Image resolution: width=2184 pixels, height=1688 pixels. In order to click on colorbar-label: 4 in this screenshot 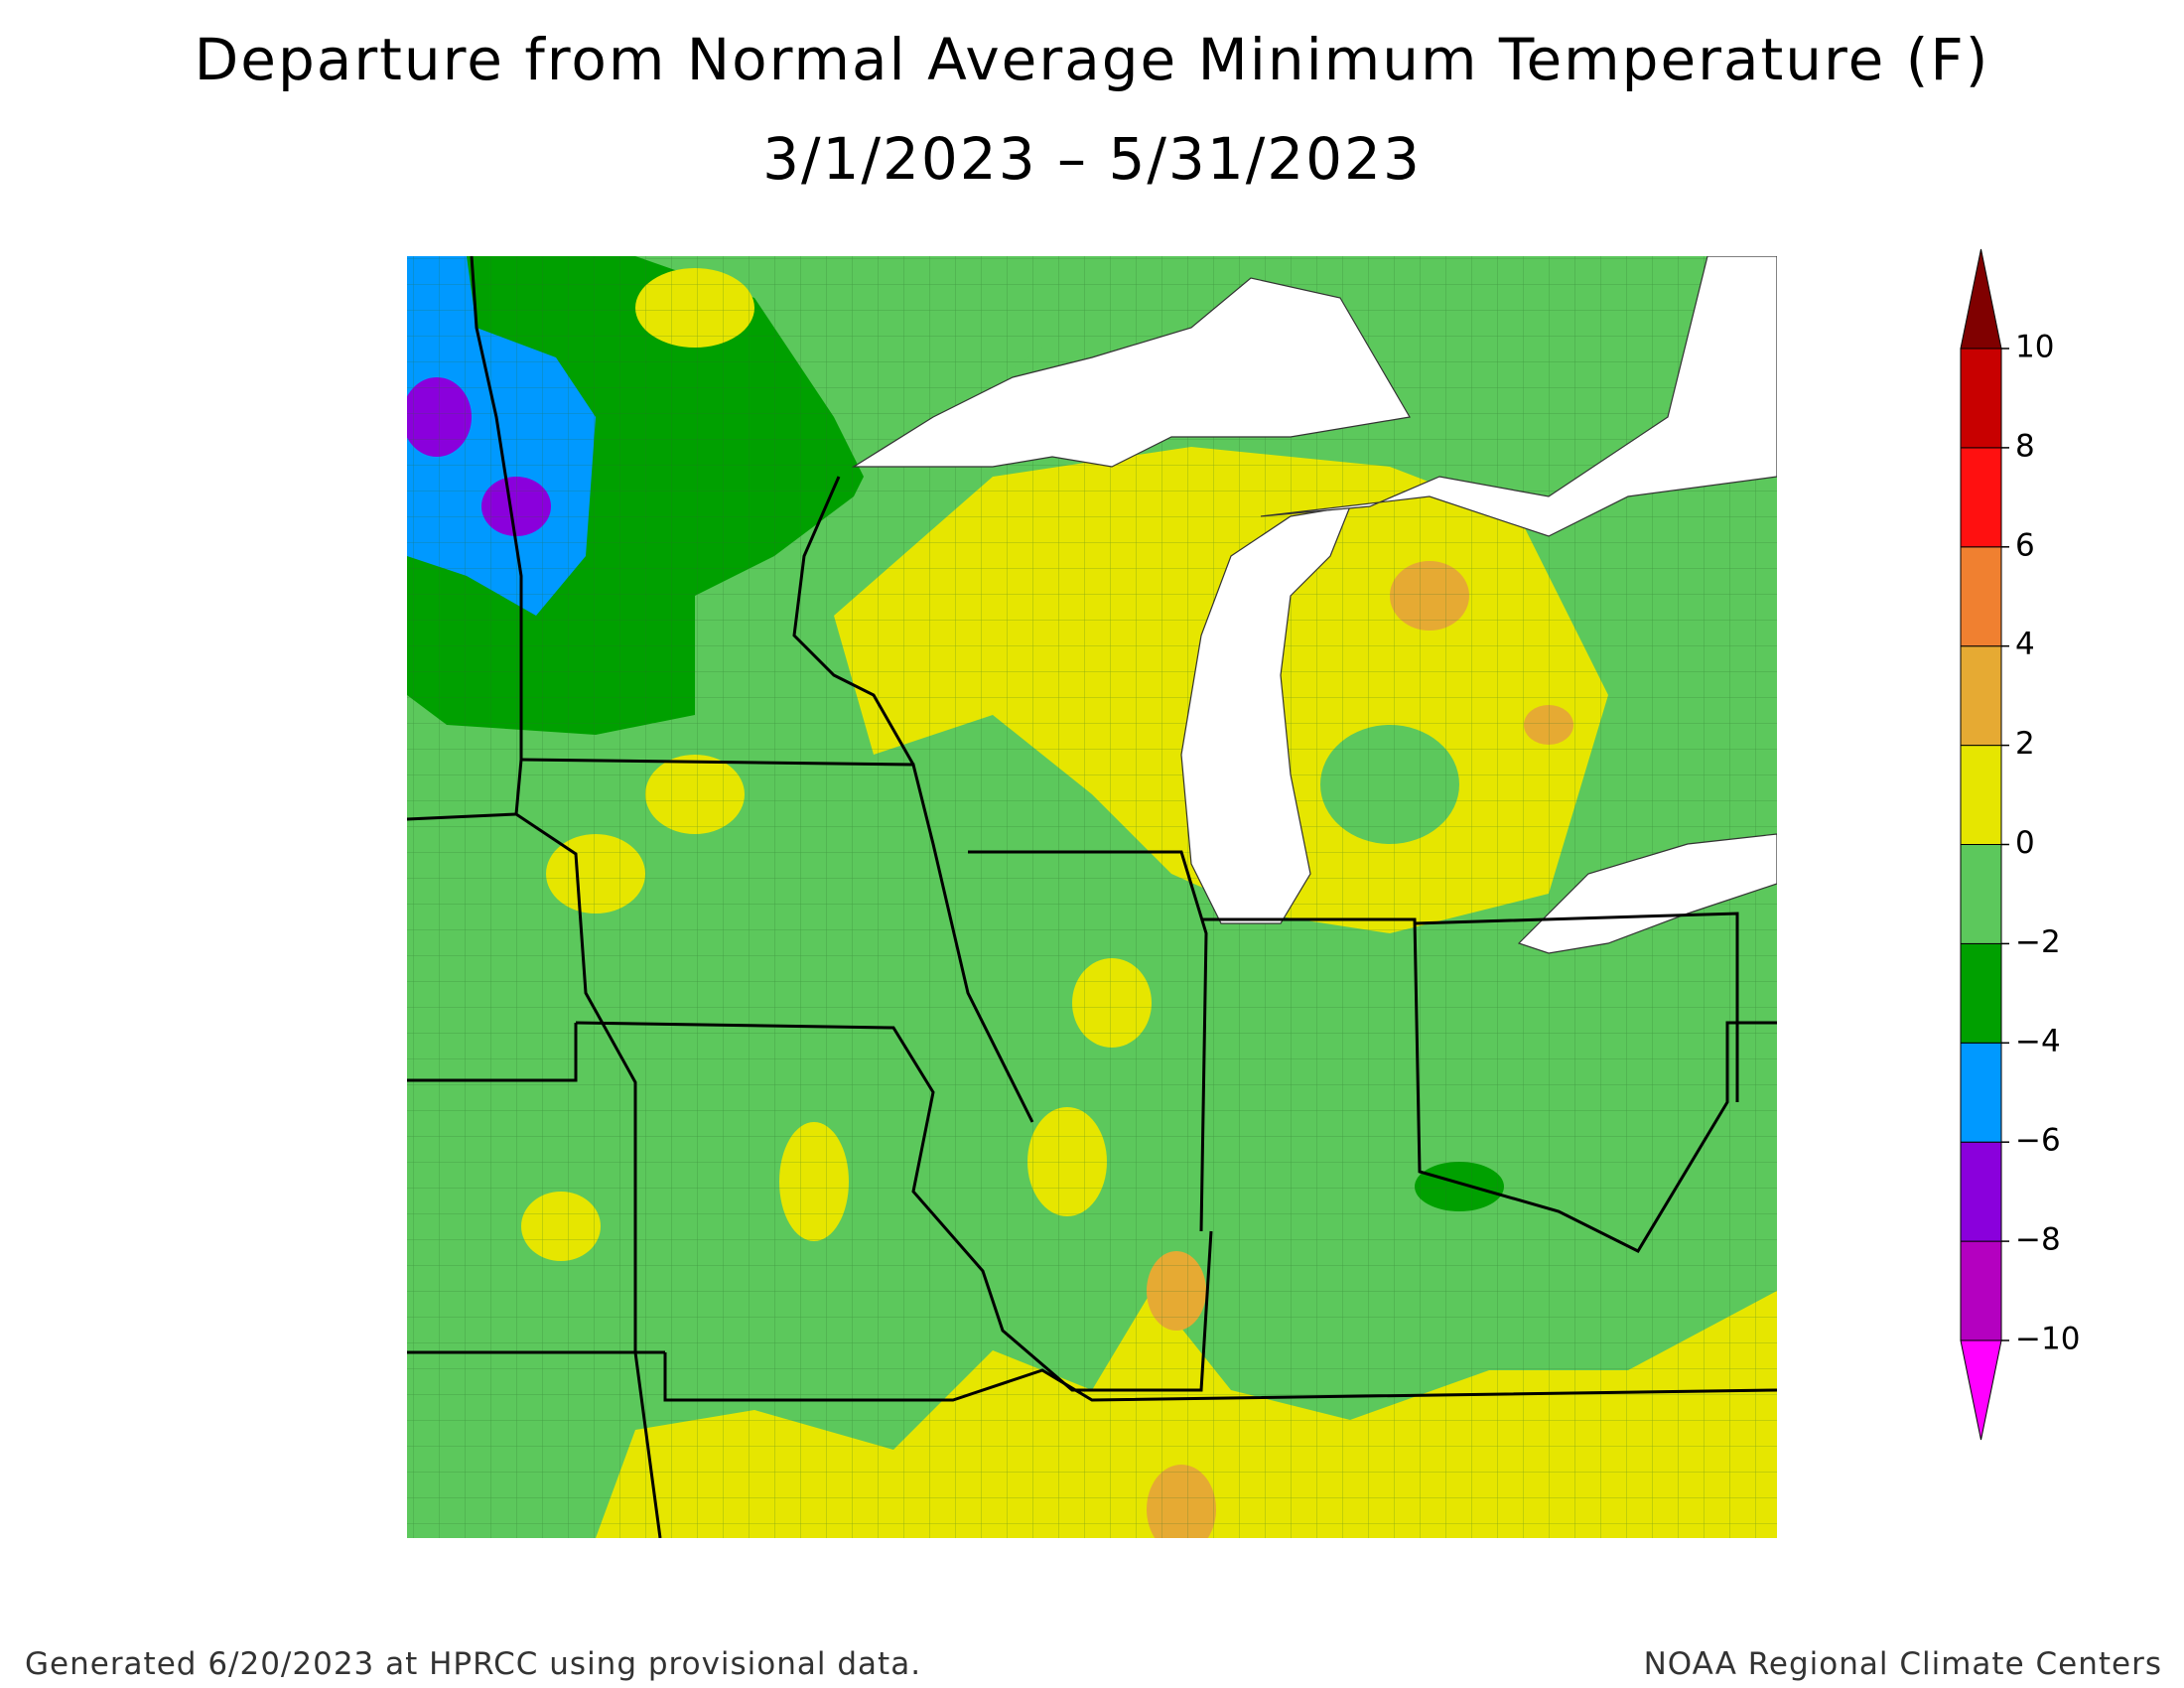, I will do `click(2025, 644)`.